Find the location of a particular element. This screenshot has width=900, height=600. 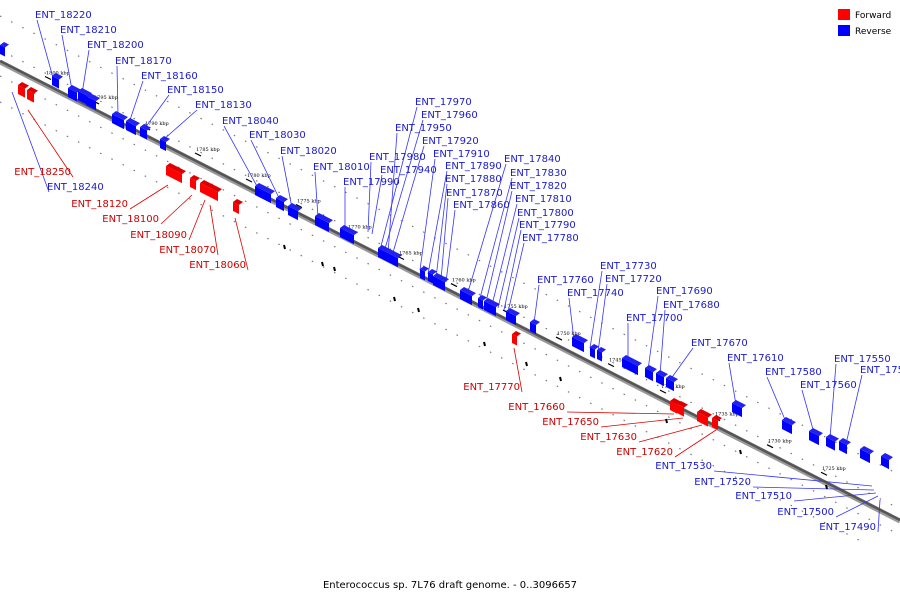

legend-reverse-swatch is located at coordinates (844, 30).